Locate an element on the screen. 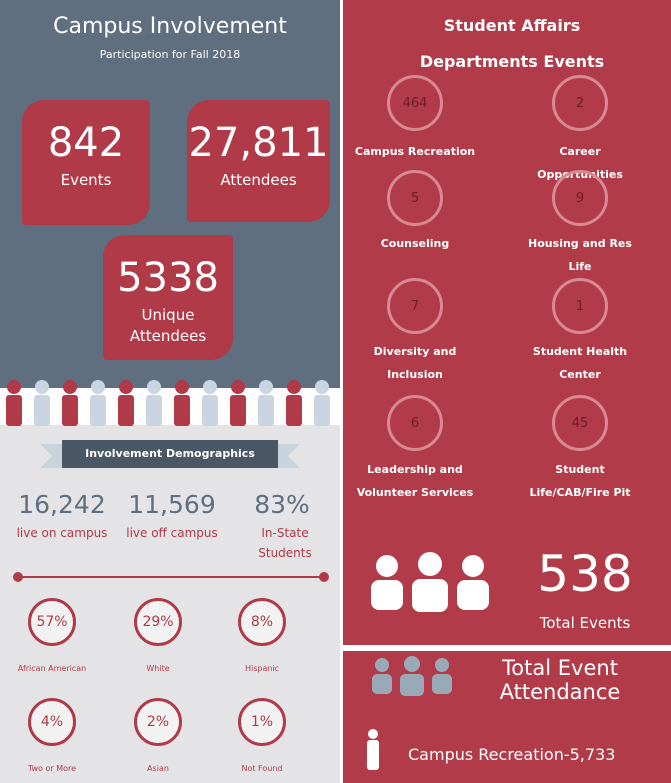  attendance-title: Total Event Attendance is located at coordinates (560, 680).